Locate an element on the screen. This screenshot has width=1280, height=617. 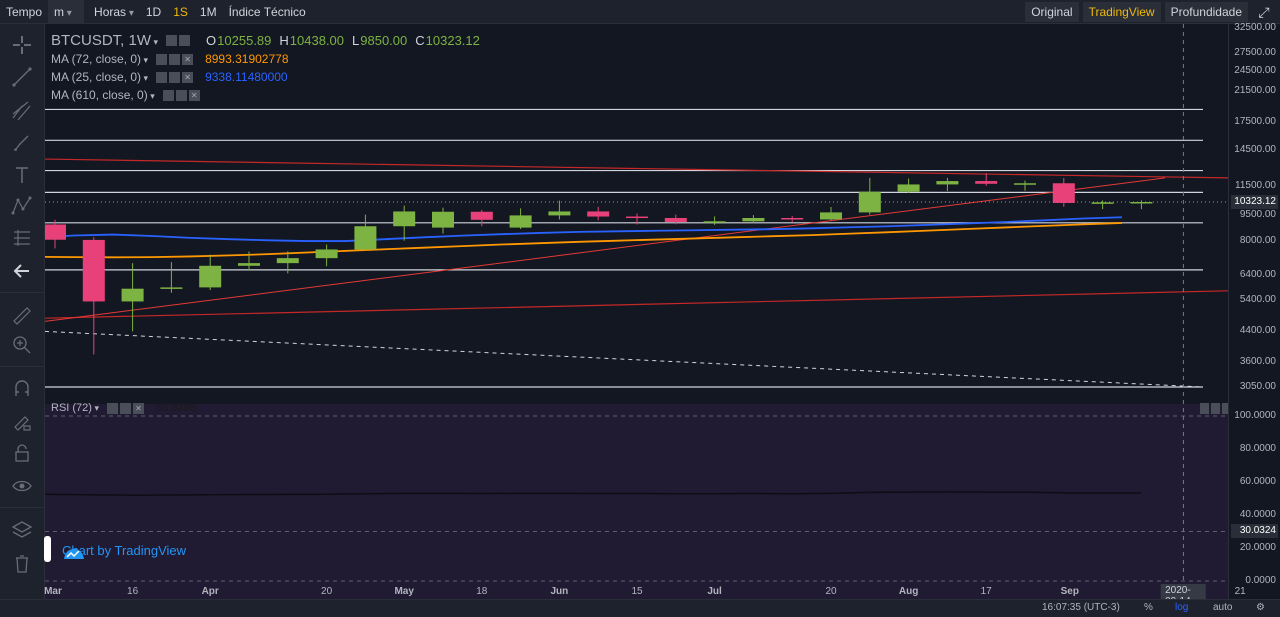
rsi-name: RSI (72) is located at coordinates (75, 408).